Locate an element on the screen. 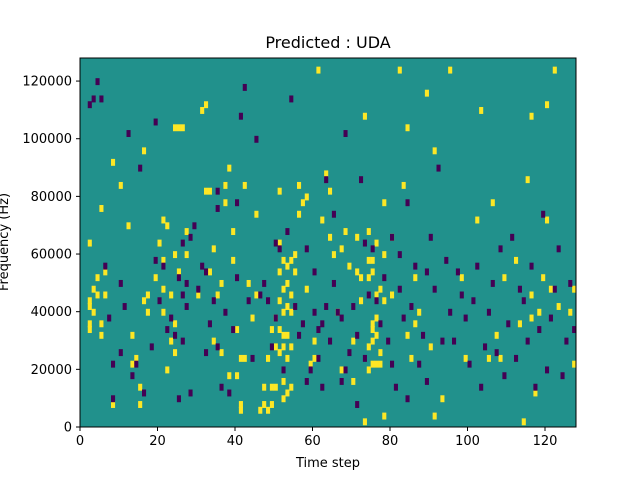  y-tick-label: 80000 is located at coordinates (51, 197).